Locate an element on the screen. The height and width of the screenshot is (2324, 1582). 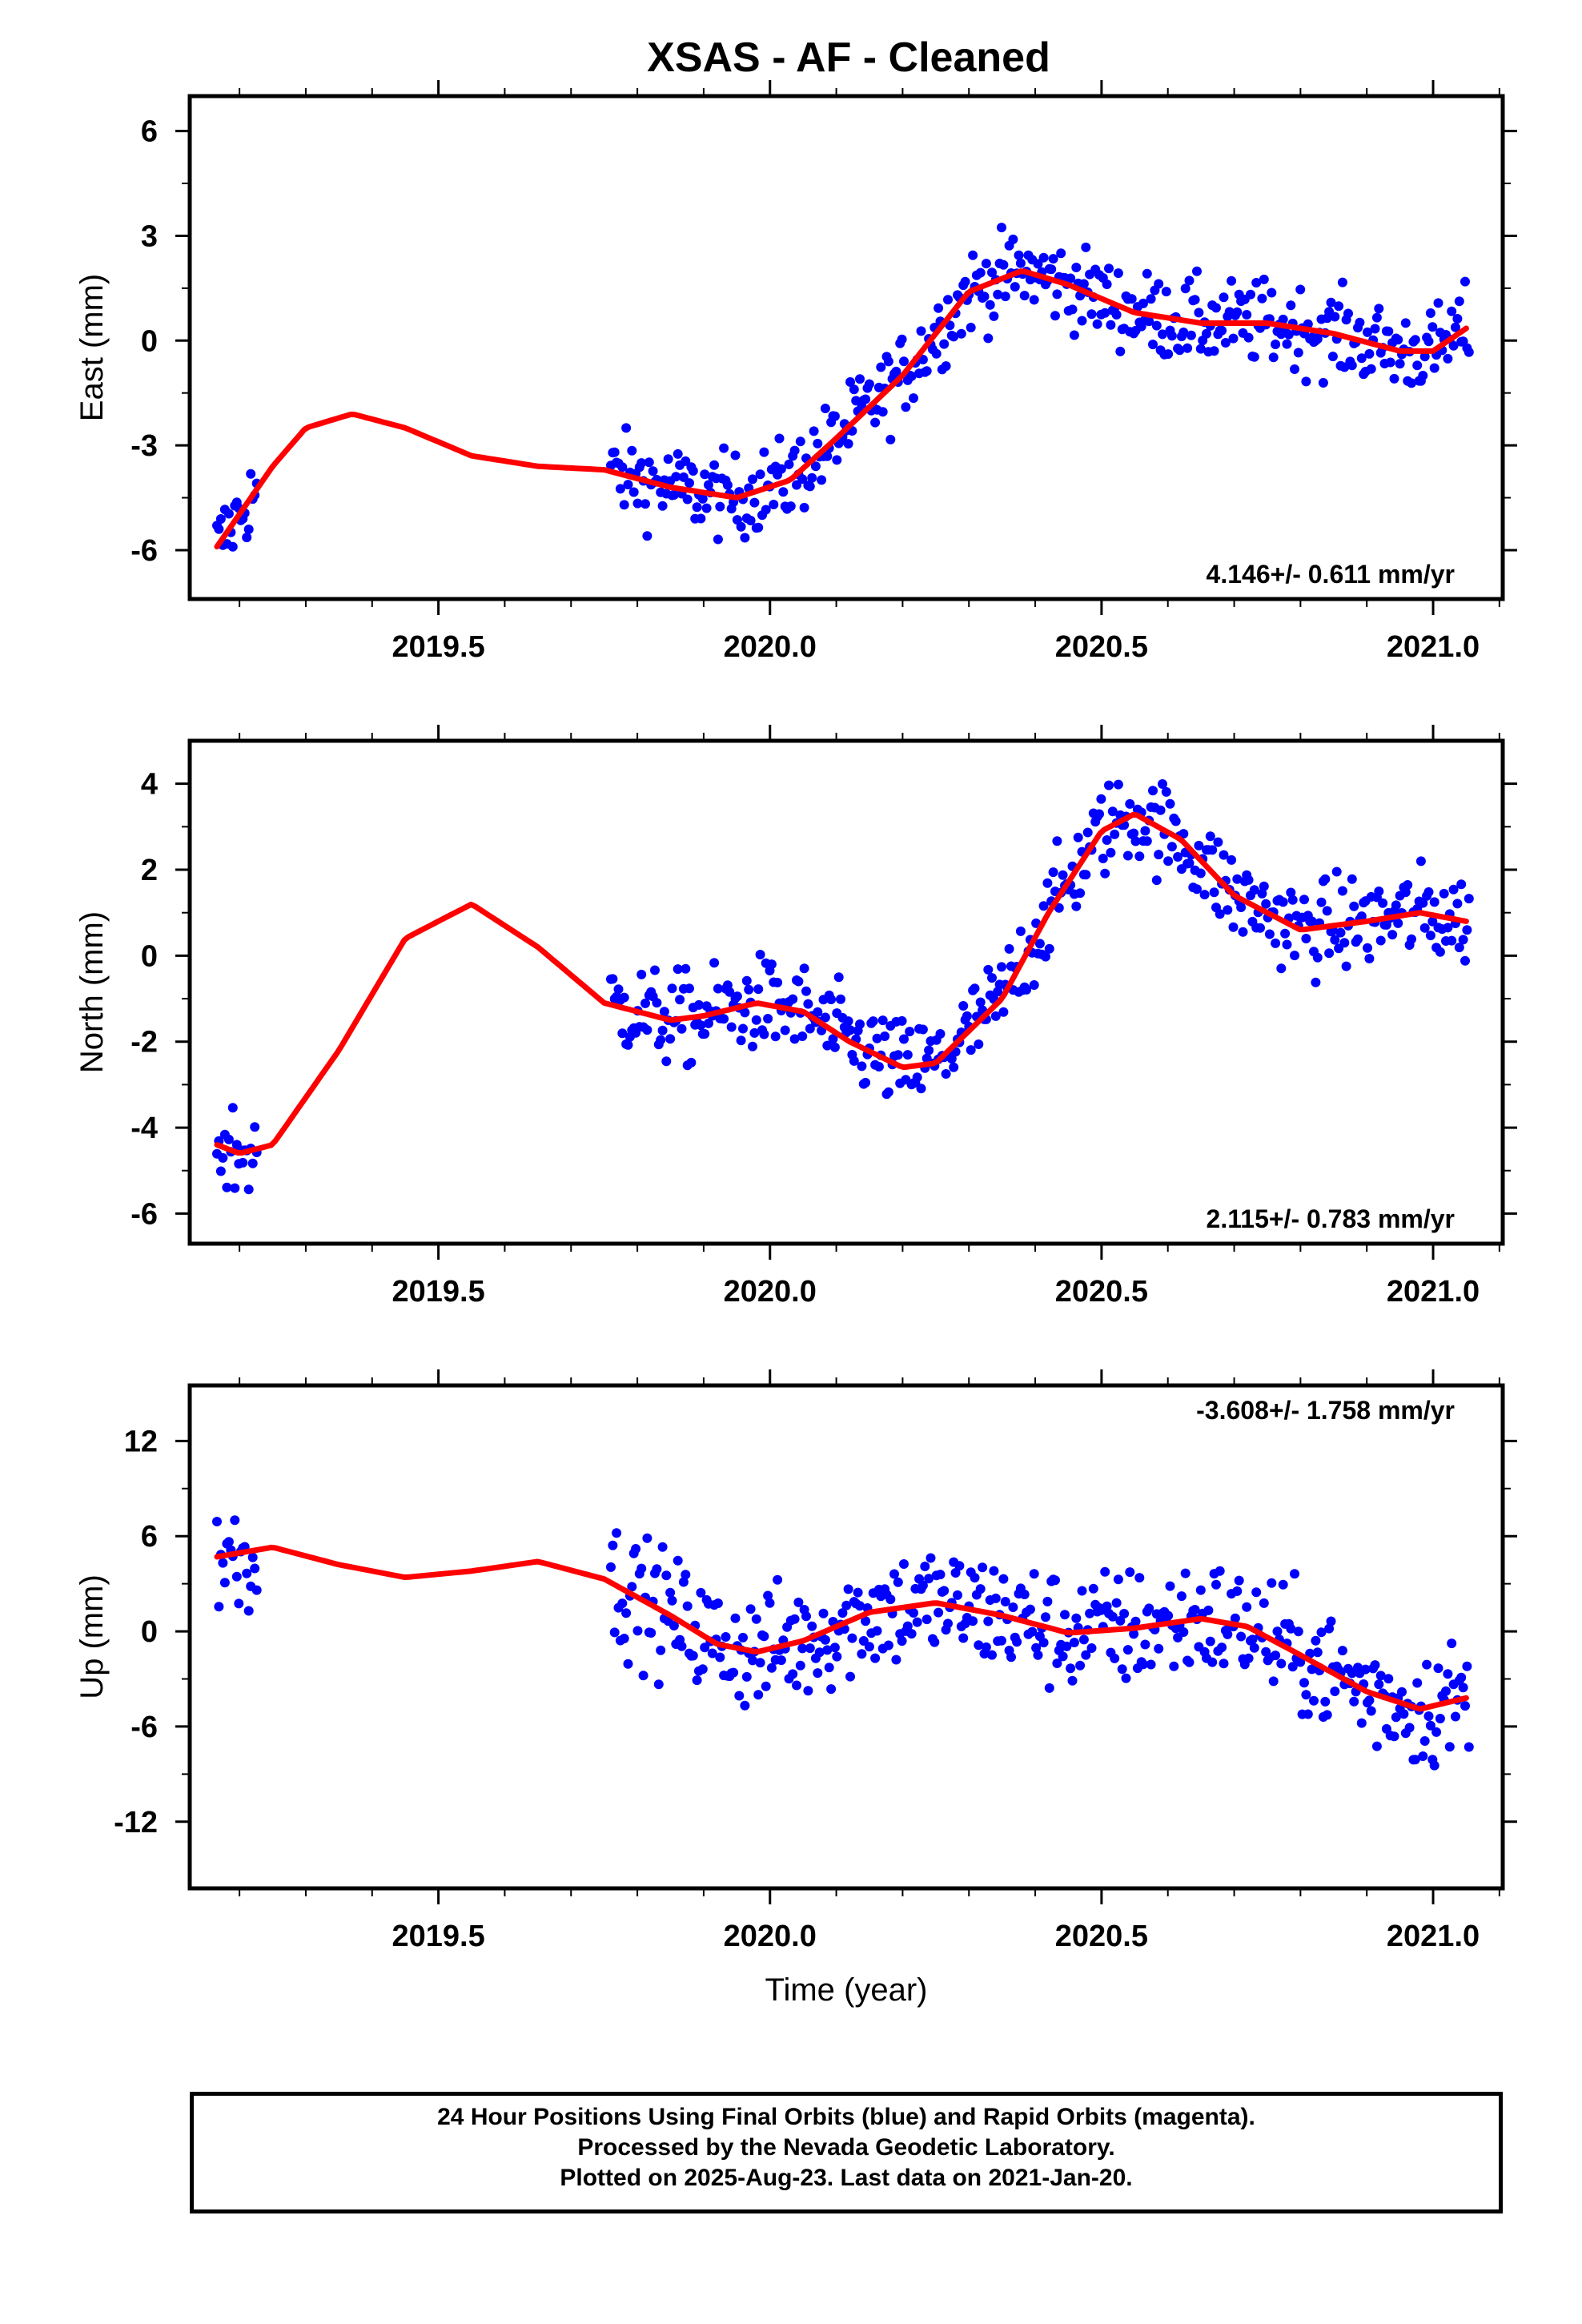
fit-curve is located at coordinates (842, 983).